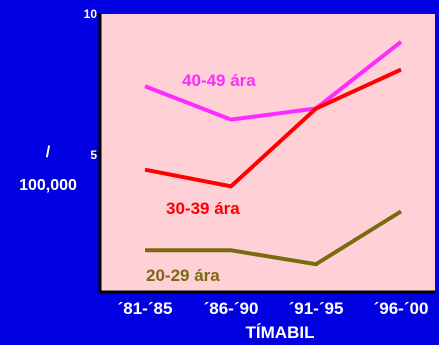 The height and width of the screenshot is (345, 439). What do you see at coordinates (48, 185) in the screenshot?
I see `y-axis-label-per-100000: 100,000` at bounding box center [48, 185].